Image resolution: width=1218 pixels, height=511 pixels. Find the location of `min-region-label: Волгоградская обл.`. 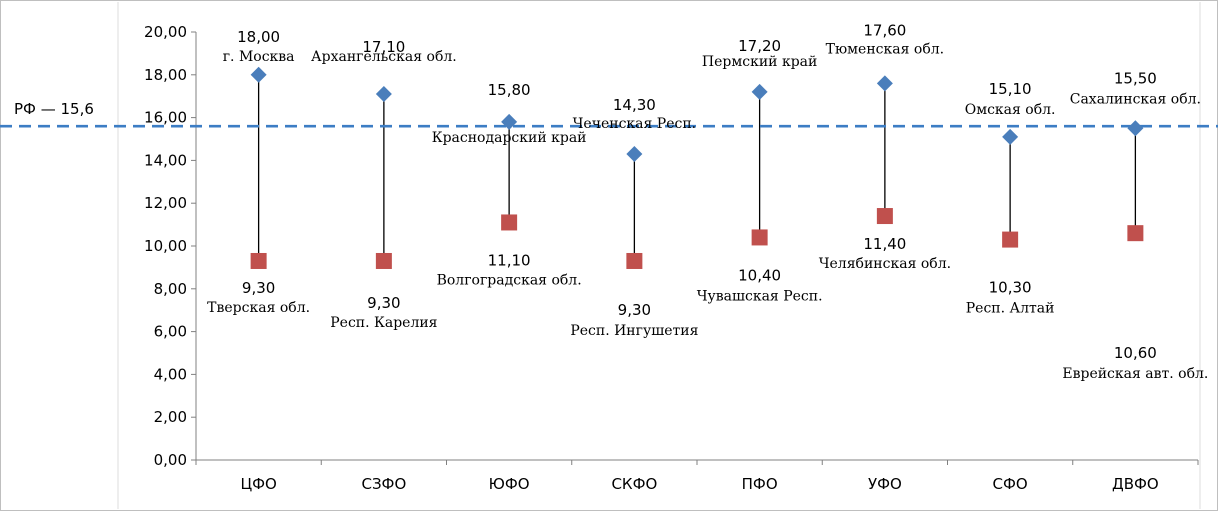

min-region-label: Волгоградская обл. is located at coordinates (509, 280).